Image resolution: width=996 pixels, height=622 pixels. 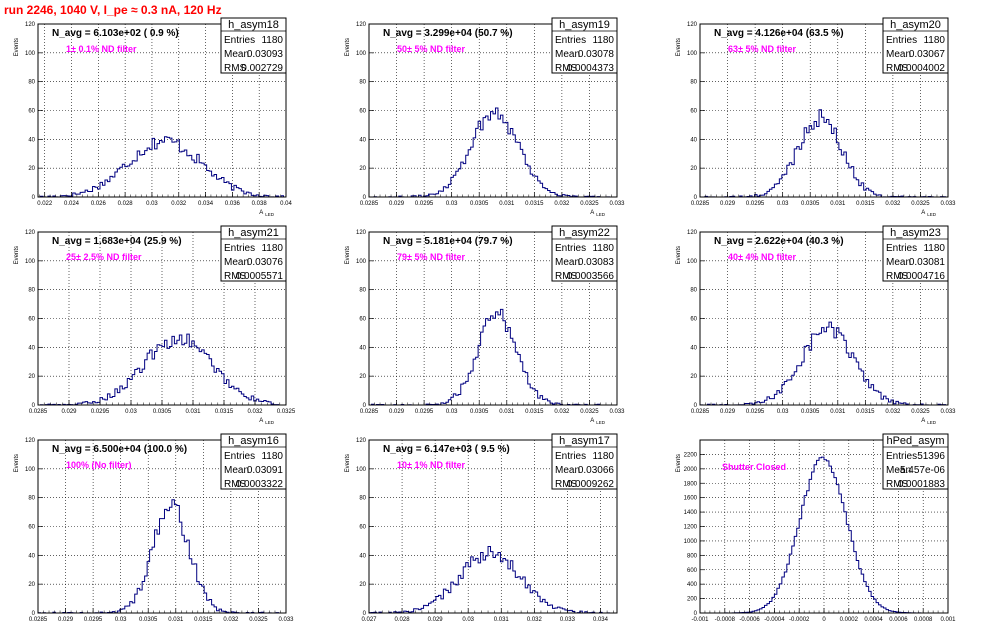 What do you see at coordinates (810, 412) in the screenshot?
I see `x-tick-label: 0.0305` at bounding box center [810, 412].